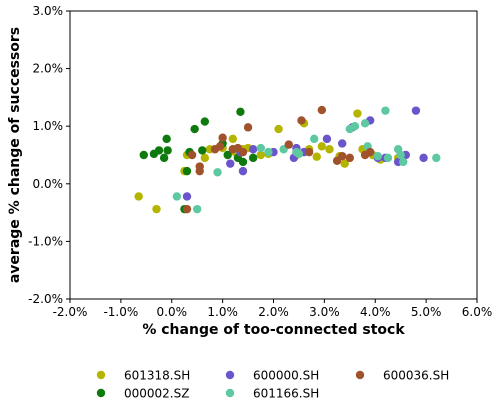  I want to click on x-tick-label: -2.0%, so click(70, 312).